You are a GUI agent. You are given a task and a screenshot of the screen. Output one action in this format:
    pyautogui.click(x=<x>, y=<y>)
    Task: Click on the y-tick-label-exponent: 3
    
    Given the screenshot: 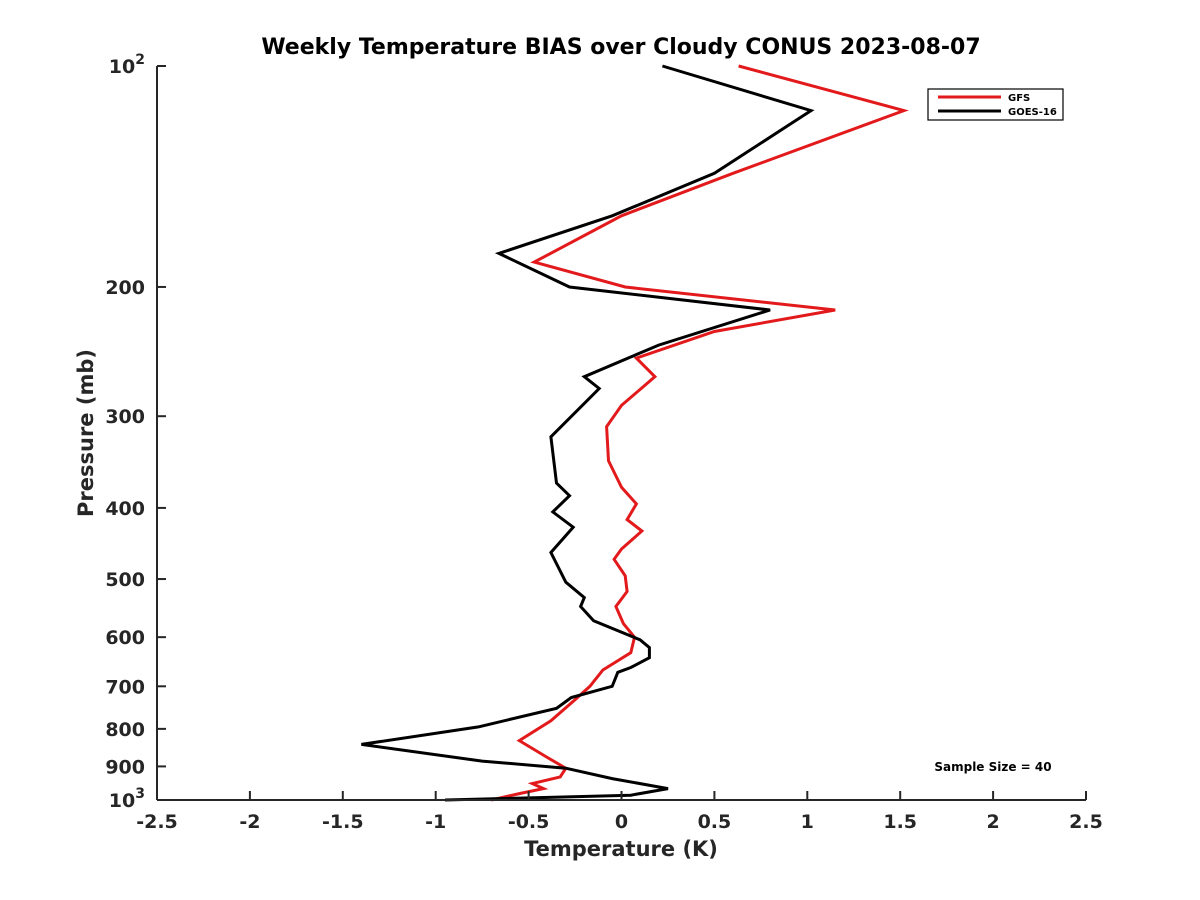 What is the action you would take?
    pyautogui.click(x=140, y=794)
    